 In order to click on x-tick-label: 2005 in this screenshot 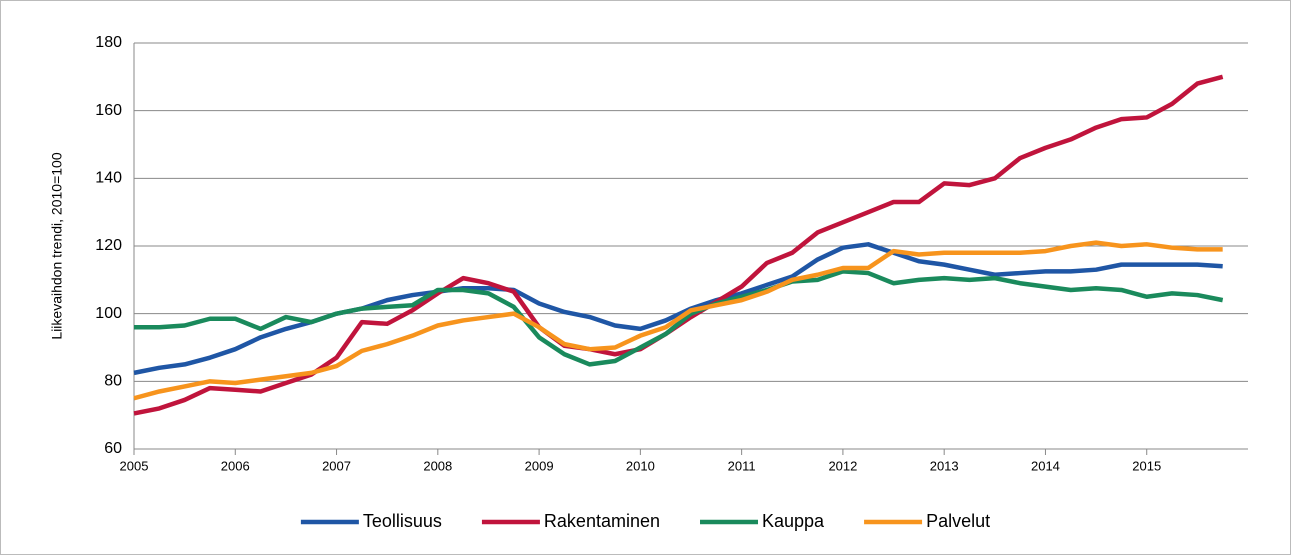, I will do `click(134, 465)`.